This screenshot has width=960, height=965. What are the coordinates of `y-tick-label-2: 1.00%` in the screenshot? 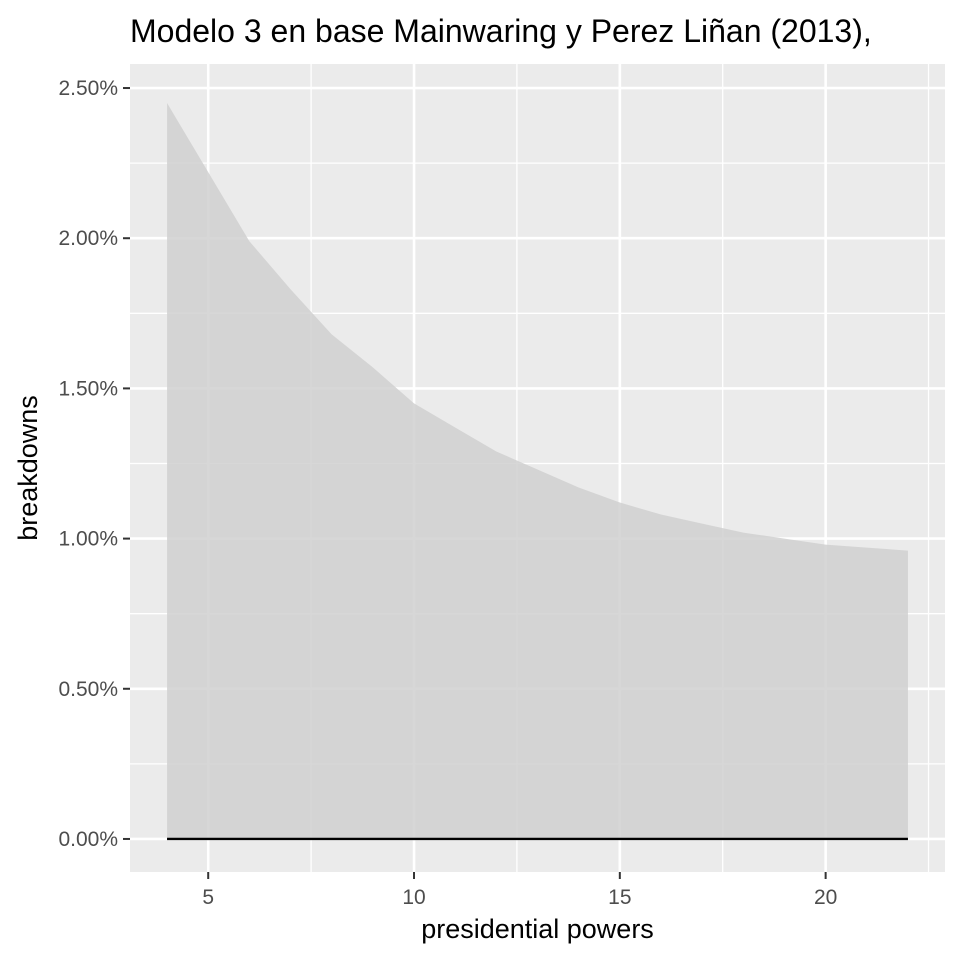 It's located at (88, 539).